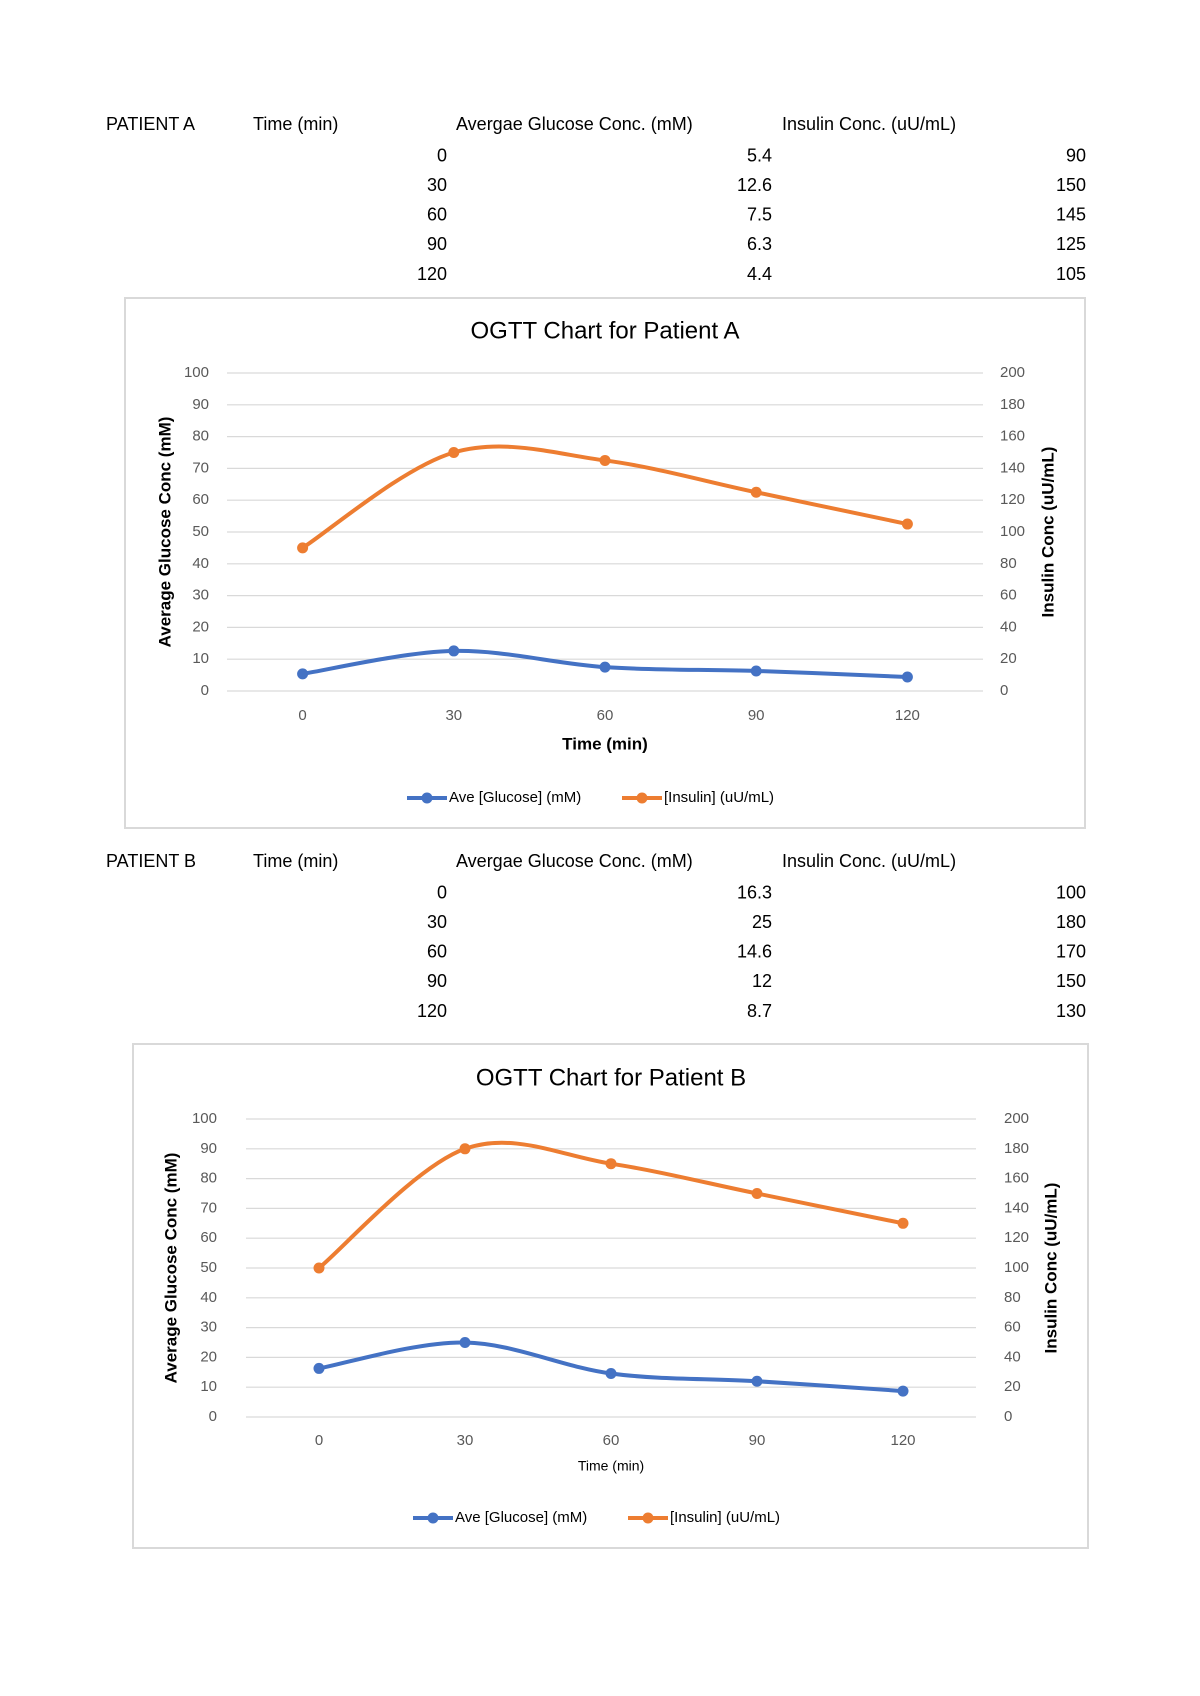 This screenshot has width=1200, height=1696. I want to click on y-tick-label: 50, so click(208, 1267).